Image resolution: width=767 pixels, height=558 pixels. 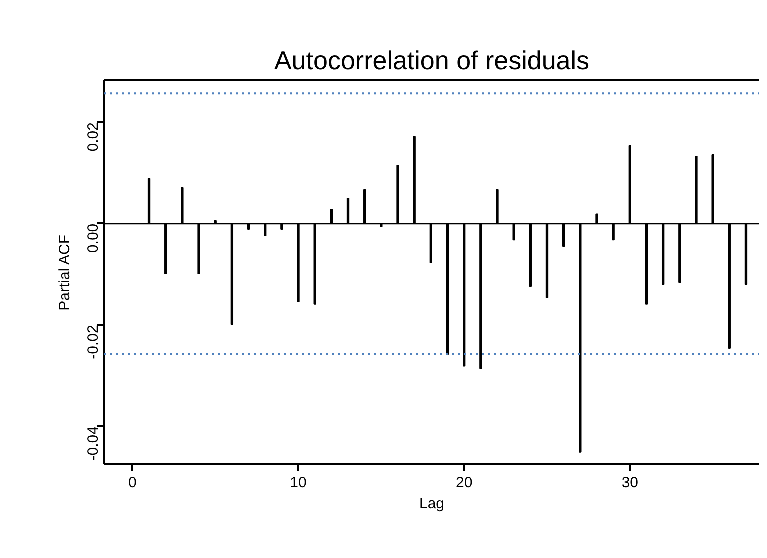 What do you see at coordinates (432, 61) in the screenshot?
I see `chart-title: Autocorrelation of residuals` at bounding box center [432, 61].